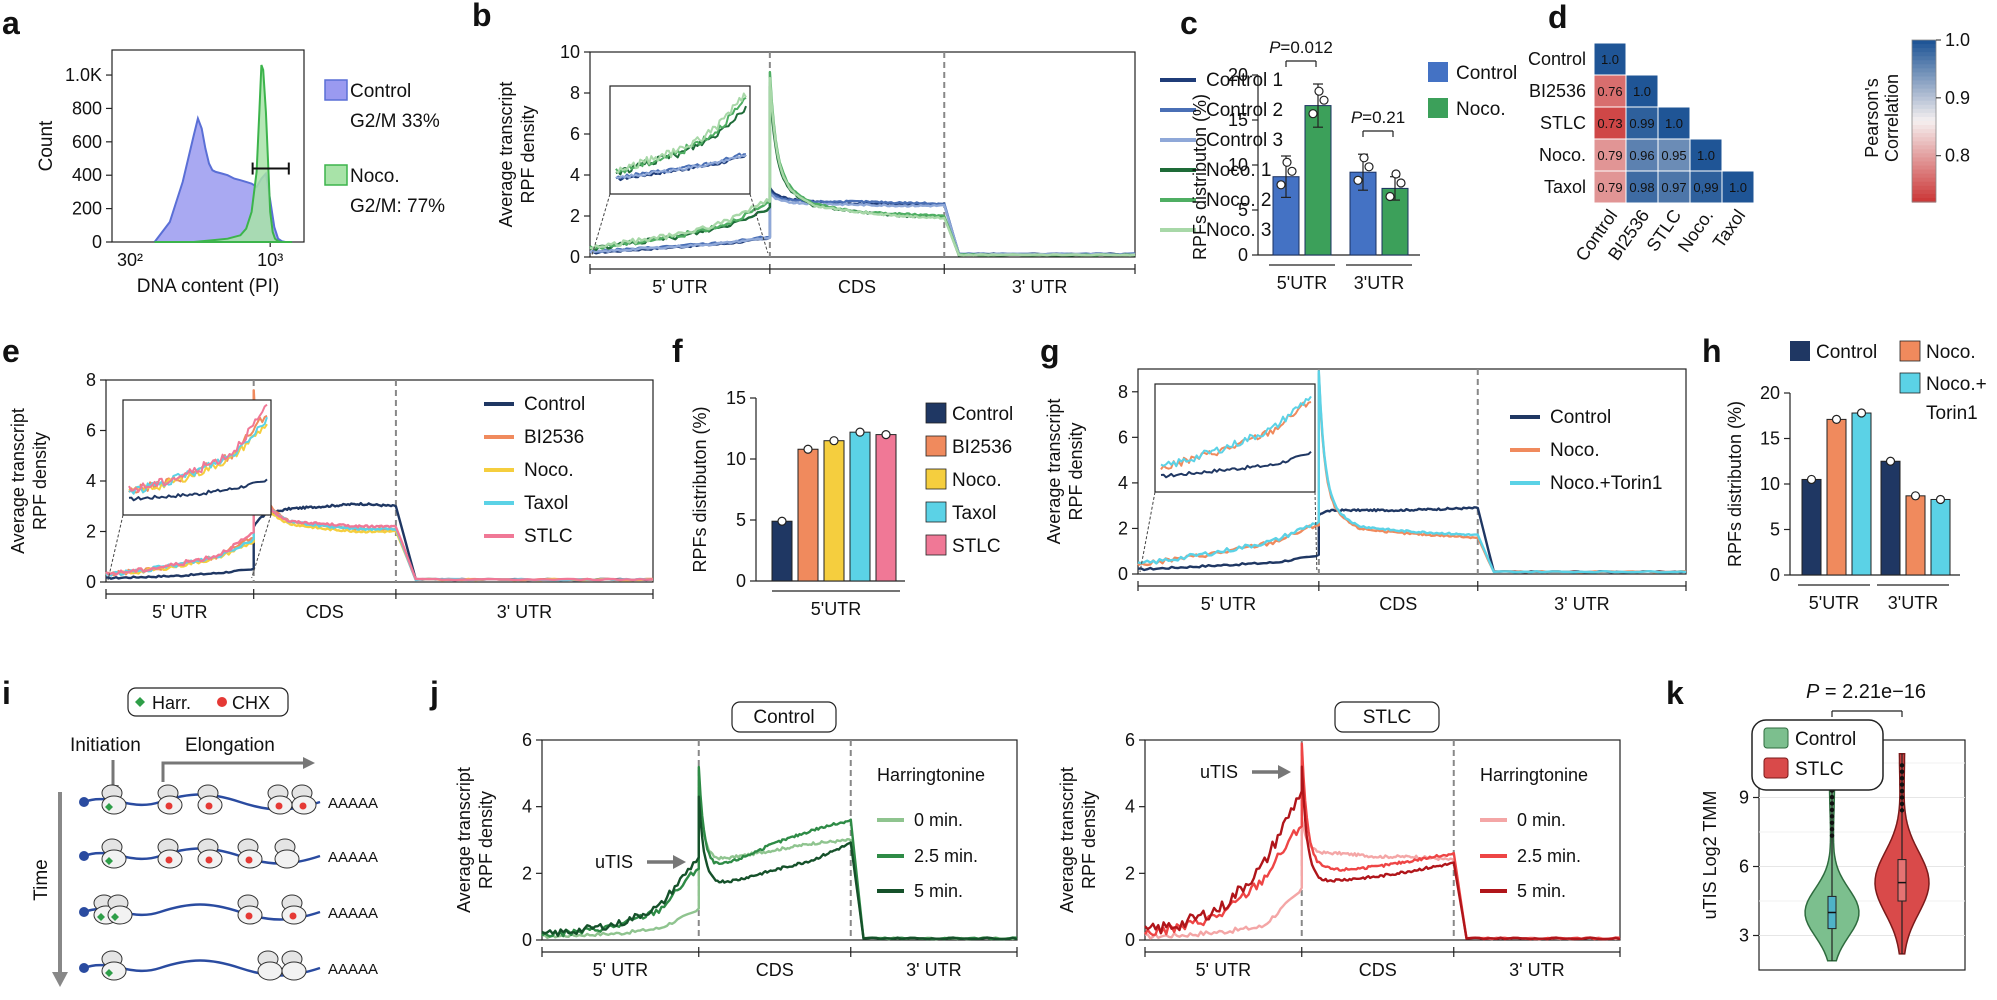 This screenshot has width=1997, height=1000. What do you see at coordinates (84, 912) in the screenshot?
I see `mrna-cap` at bounding box center [84, 912].